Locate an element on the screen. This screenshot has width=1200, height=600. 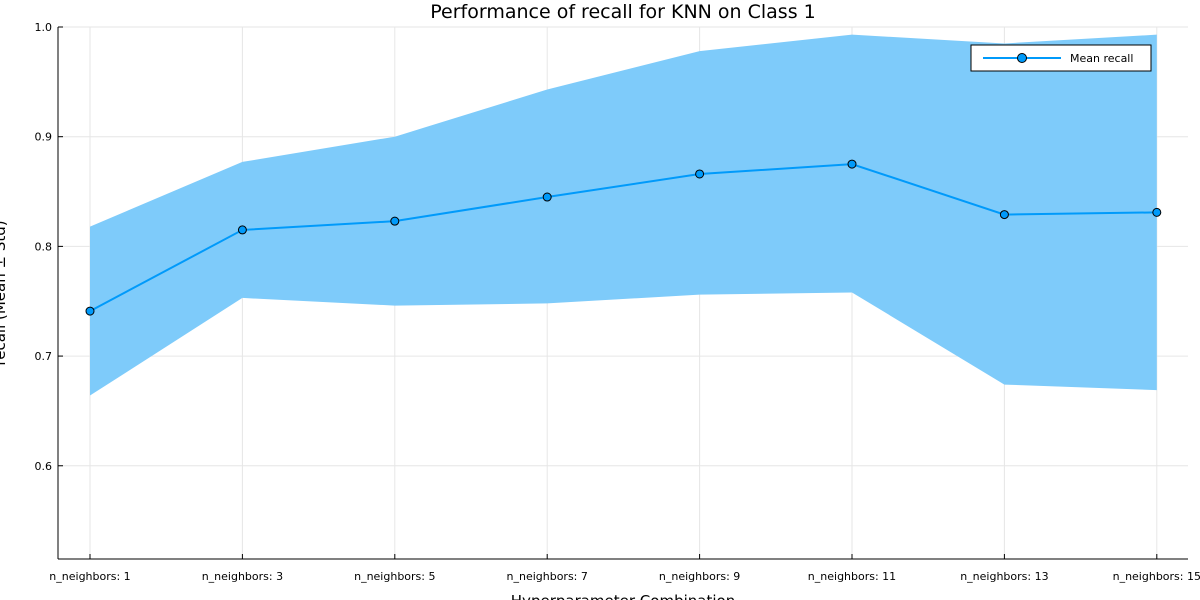
x-tick-label: n_neighbors: 3 is located at coordinates (242, 576).